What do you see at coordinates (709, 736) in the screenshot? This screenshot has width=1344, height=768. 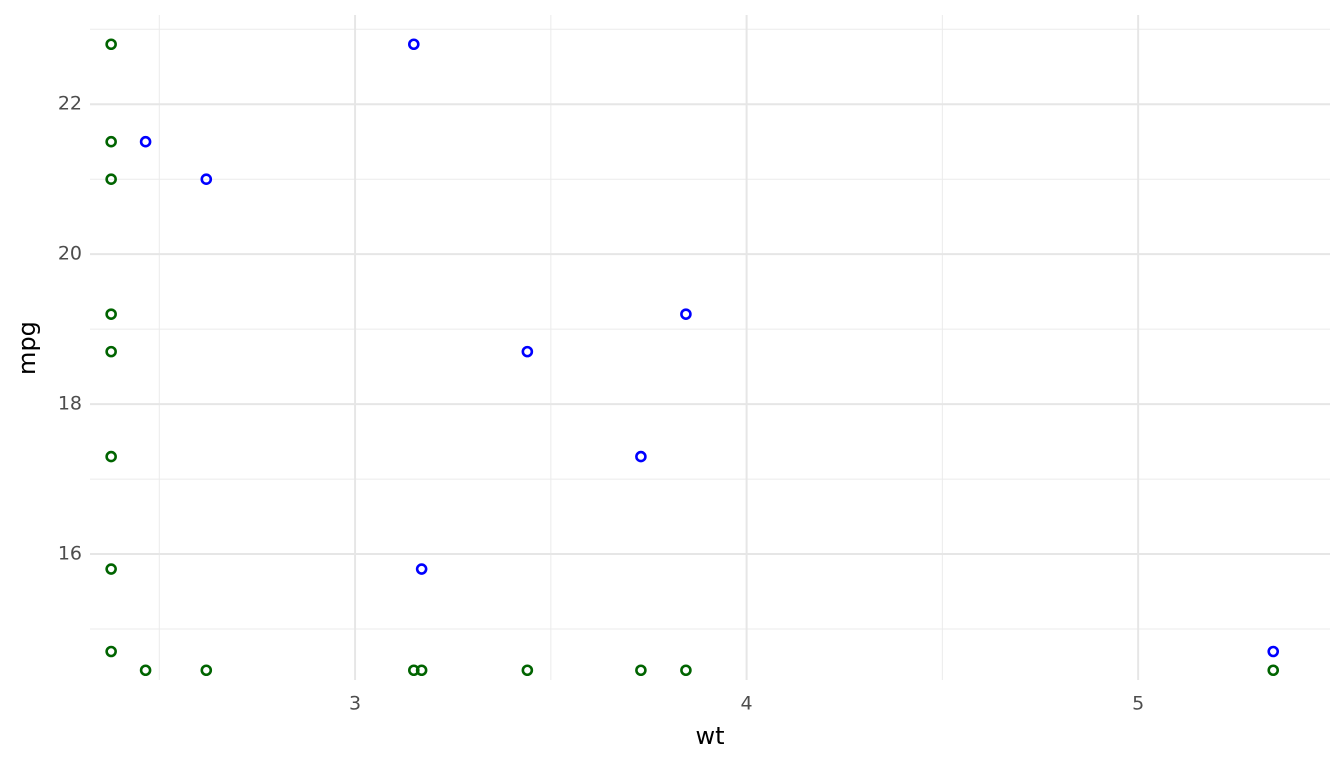 I see `x-axis-title: wt` at bounding box center [709, 736].